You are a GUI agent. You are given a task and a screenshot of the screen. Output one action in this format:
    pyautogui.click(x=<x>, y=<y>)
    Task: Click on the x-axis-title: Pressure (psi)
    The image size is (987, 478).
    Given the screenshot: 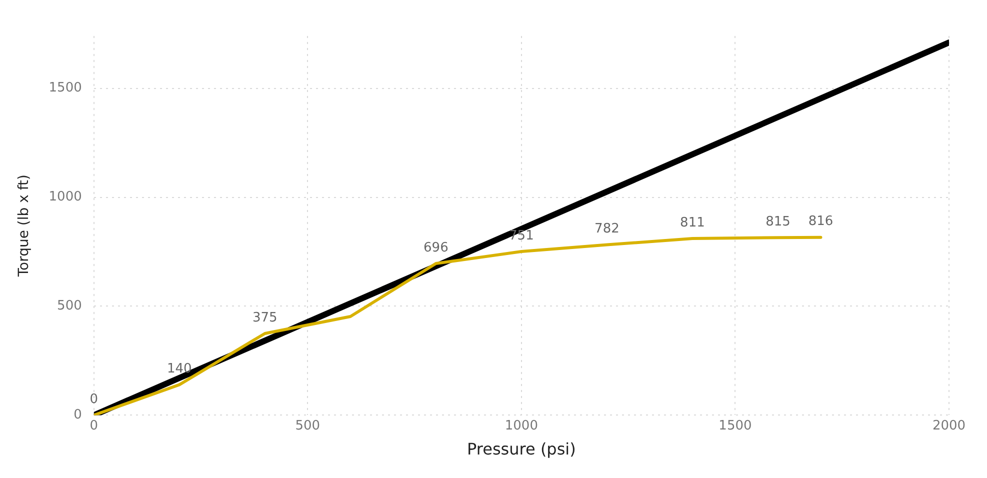 What is the action you would take?
    pyautogui.click(x=521, y=449)
    